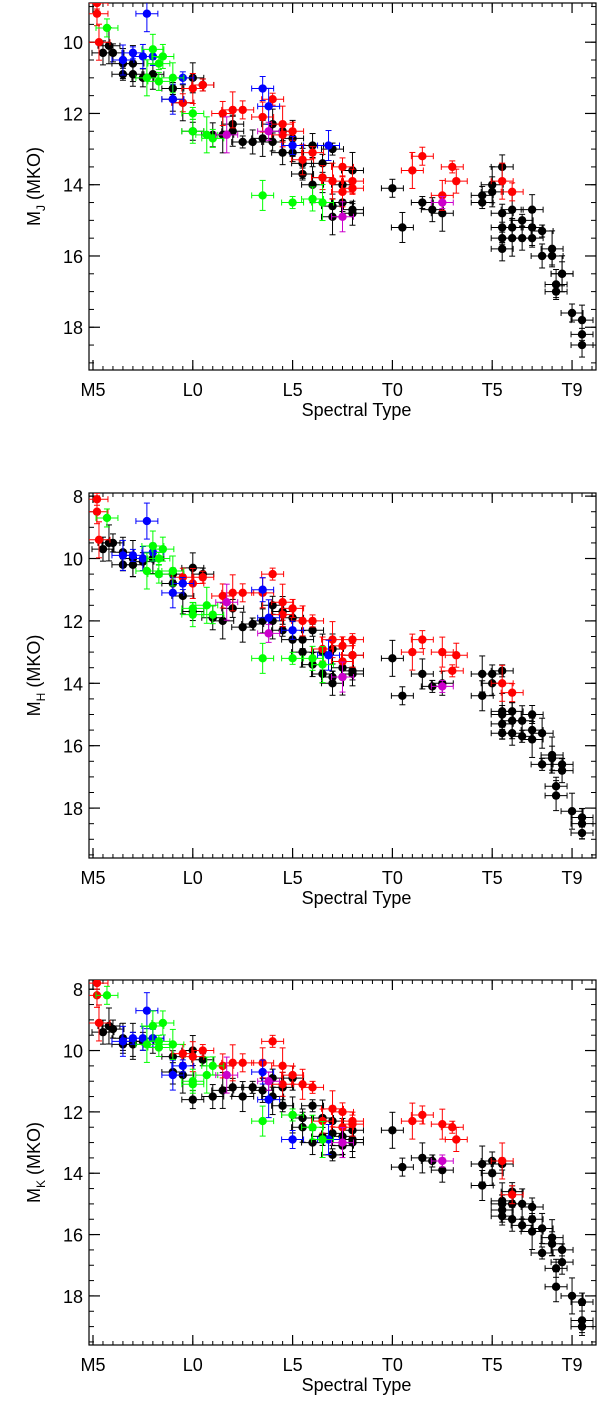 This screenshot has width=599, height=1405. What do you see at coordinates (36, 186) in the screenshot?
I see `y-axis-label: MJ (MKO)` at bounding box center [36, 186].